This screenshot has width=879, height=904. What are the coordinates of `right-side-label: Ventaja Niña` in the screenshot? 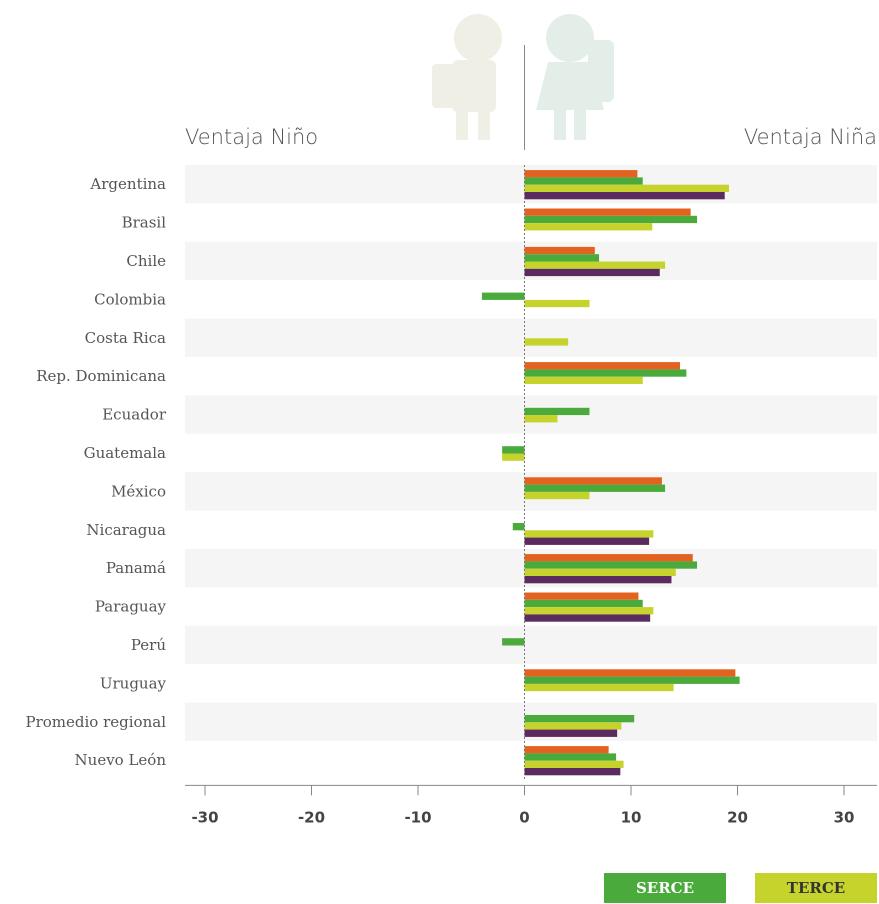 It's located at (810, 137).